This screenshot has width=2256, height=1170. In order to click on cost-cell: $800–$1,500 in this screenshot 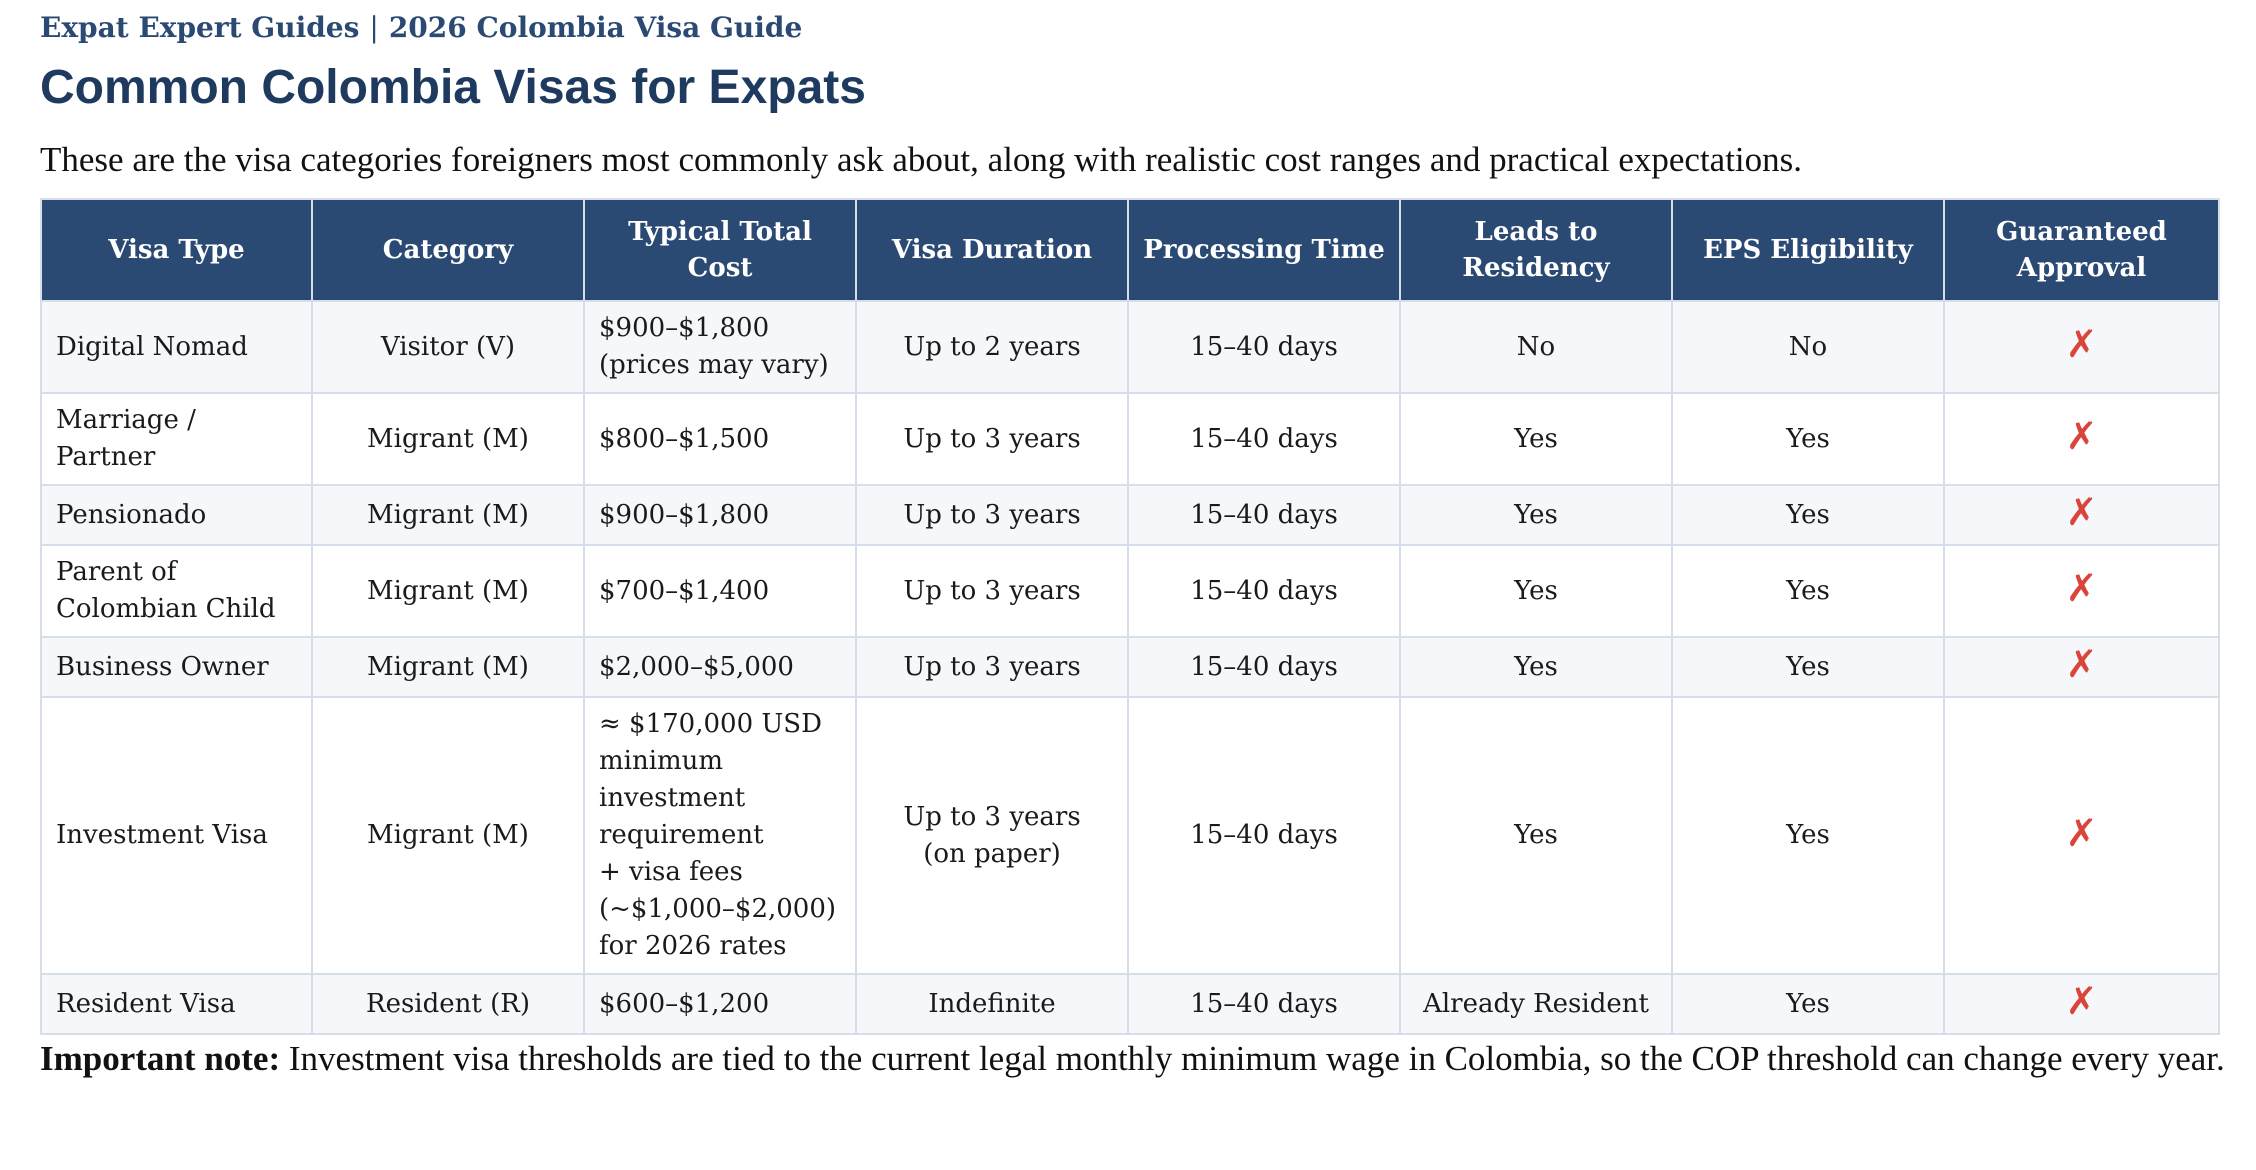, I will do `click(720, 439)`.